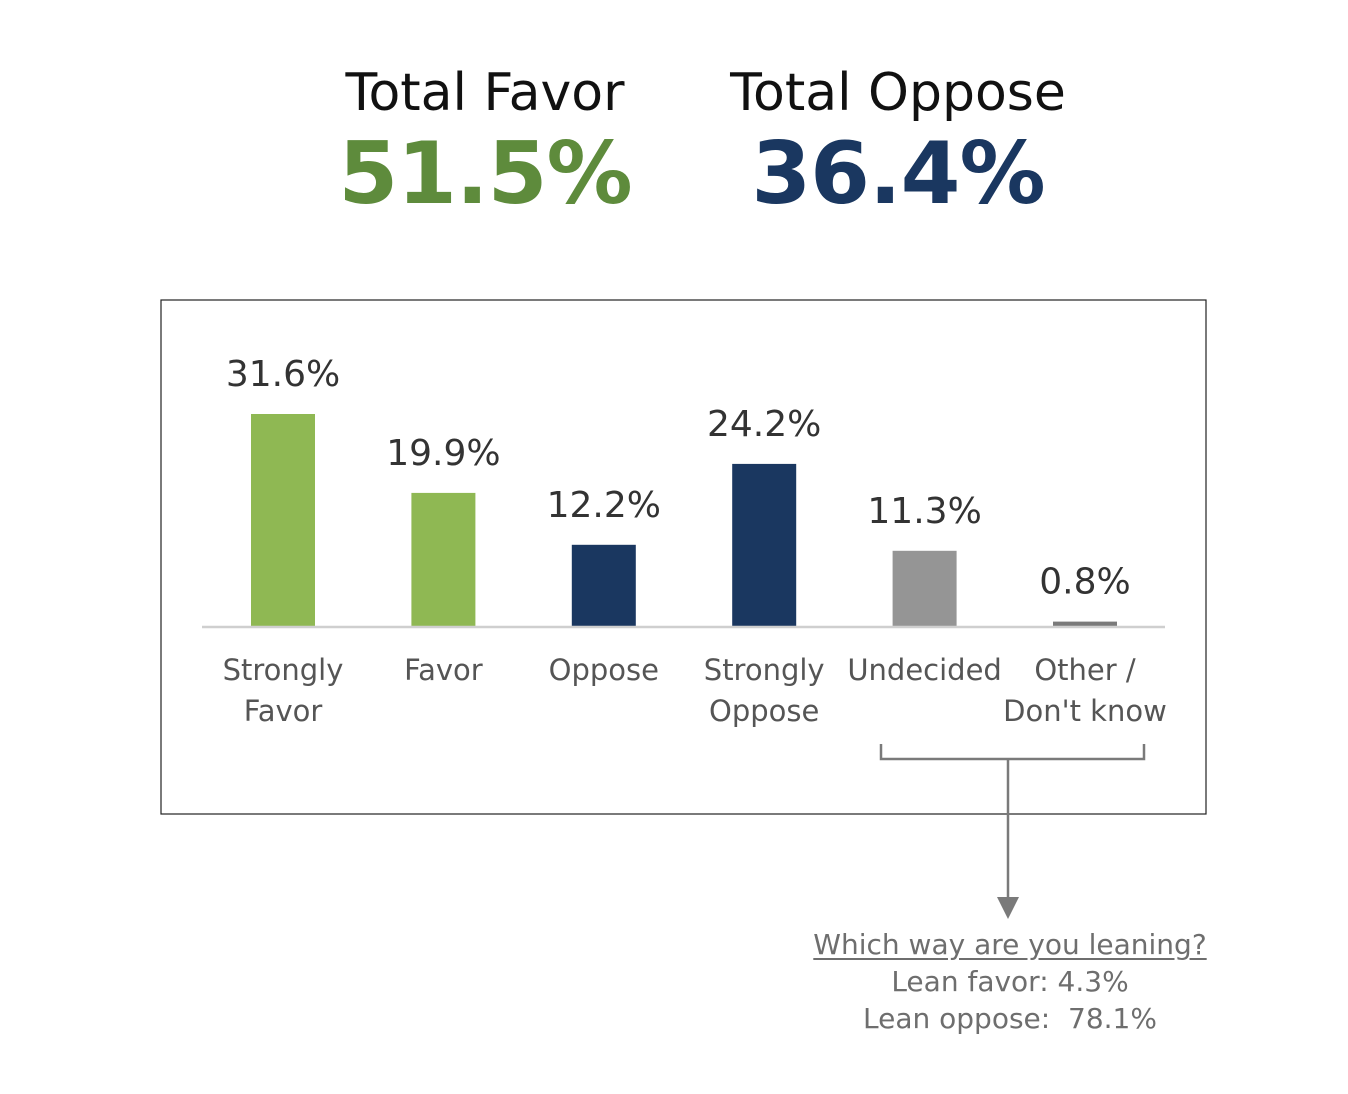 This screenshot has height=1094, width=1348. I want to click on value-label-1: 19.9%, so click(443, 453).